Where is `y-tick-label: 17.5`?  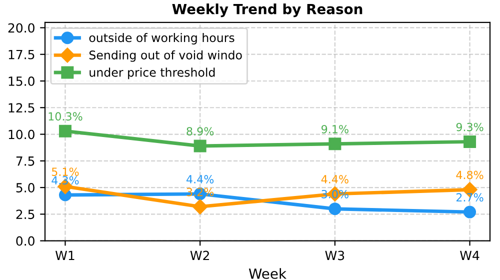
y-tick-label: 17.5 is located at coordinates (21, 55).